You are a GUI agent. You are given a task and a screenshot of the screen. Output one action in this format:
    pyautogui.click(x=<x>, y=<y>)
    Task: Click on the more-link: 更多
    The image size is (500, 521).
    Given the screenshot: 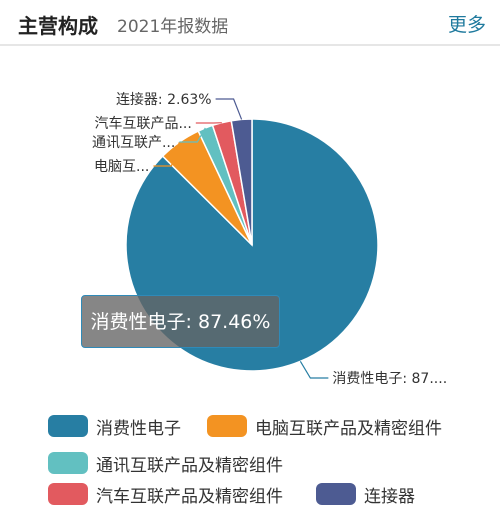 What is the action you would take?
    pyautogui.click(x=466, y=25)
    